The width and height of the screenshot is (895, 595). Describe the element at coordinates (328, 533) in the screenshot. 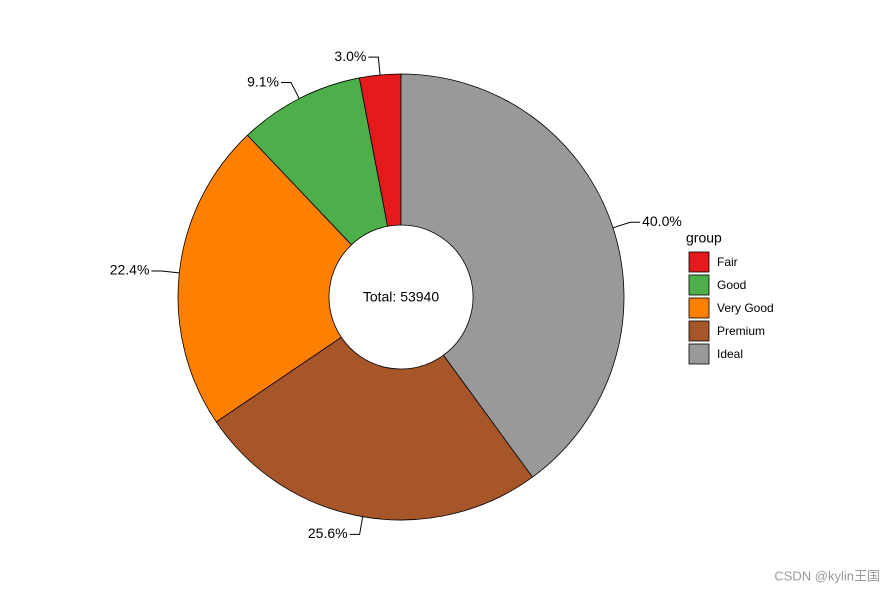

I see `value-label: 25.6%` at that location.